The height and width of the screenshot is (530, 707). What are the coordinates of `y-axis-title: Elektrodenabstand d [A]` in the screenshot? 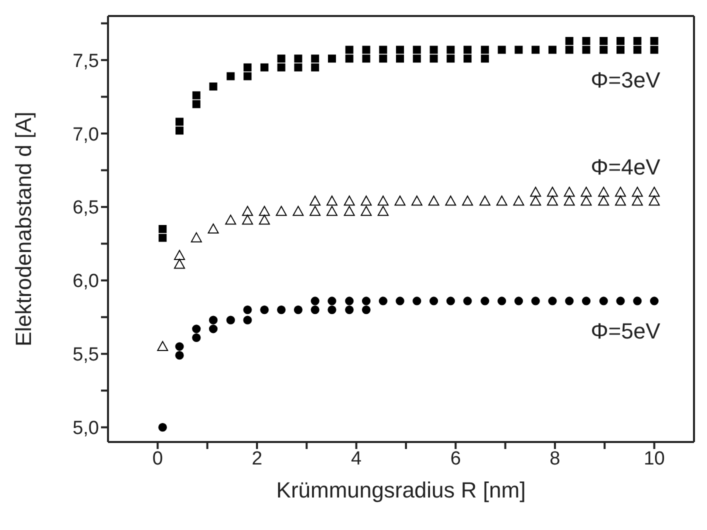 It's located at (23, 229).